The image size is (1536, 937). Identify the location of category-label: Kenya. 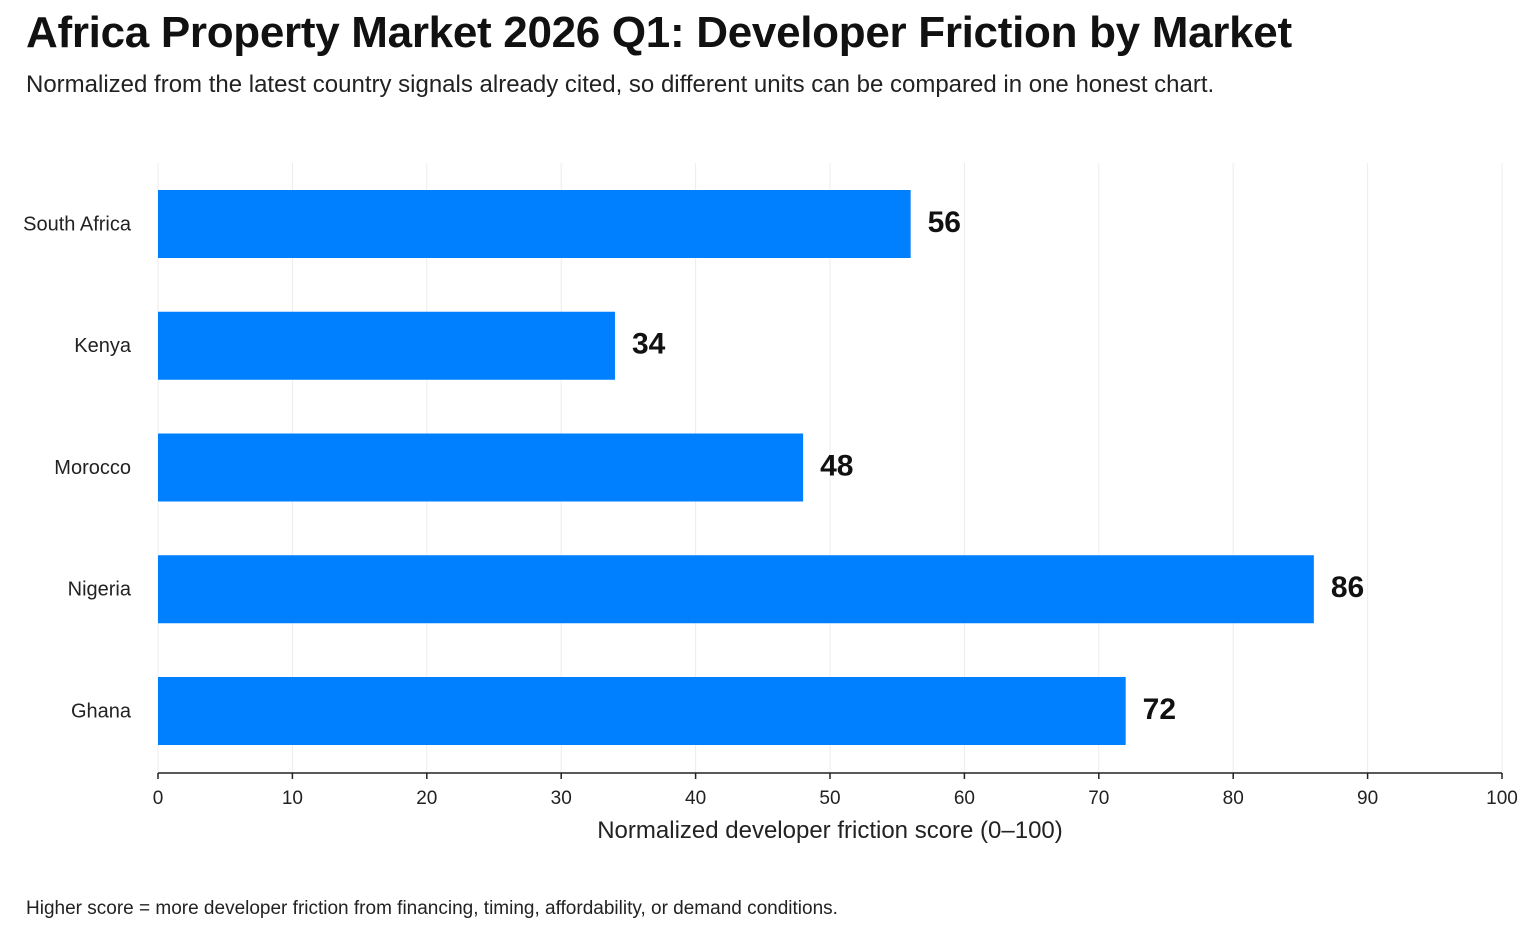
(103, 346).